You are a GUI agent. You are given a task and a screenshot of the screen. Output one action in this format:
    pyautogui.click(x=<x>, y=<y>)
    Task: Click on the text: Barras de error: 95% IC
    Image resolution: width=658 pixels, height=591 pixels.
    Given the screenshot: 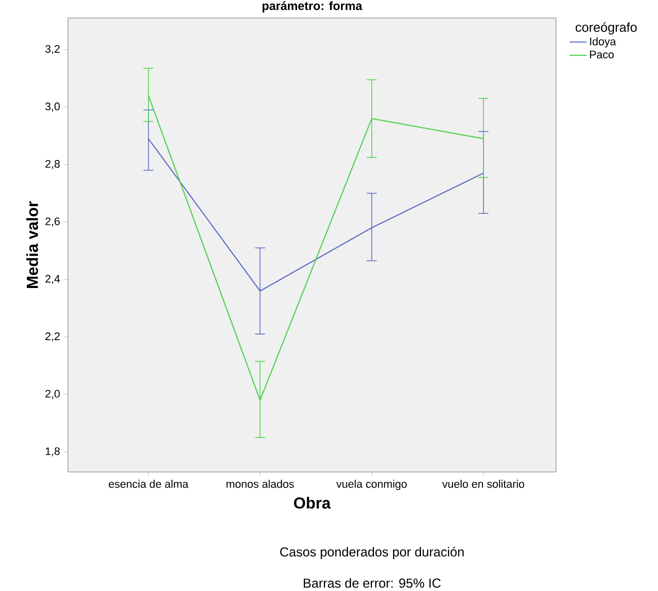 What is the action you would take?
    pyautogui.click(x=372, y=583)
    